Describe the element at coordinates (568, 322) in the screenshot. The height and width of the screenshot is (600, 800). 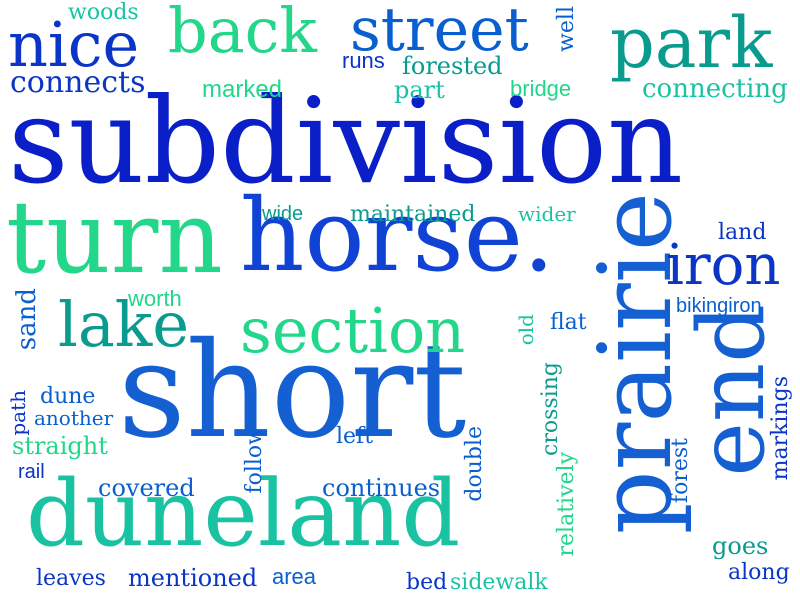
I see `word-flat: flat` at that location.